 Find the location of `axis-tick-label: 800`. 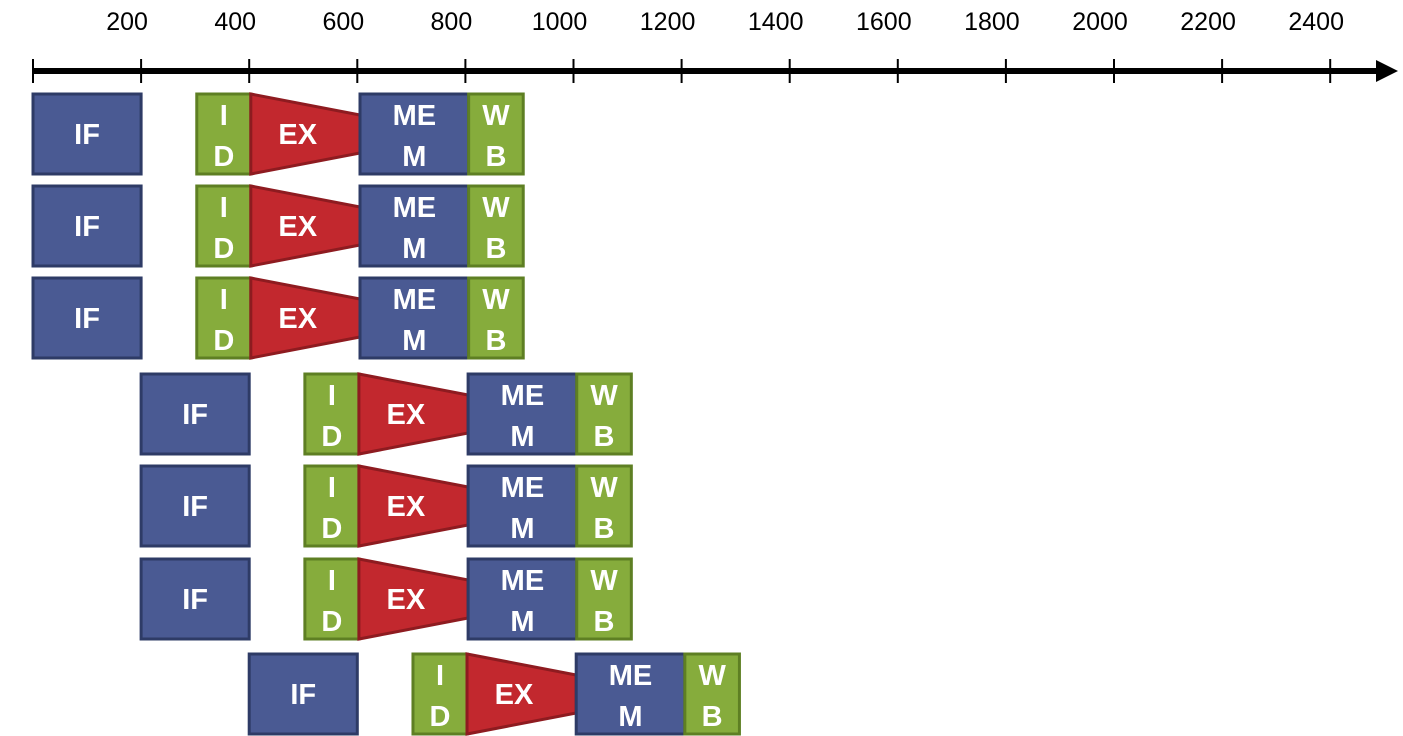

axis-tick-label: 800 is located at coordinates (452, 22).